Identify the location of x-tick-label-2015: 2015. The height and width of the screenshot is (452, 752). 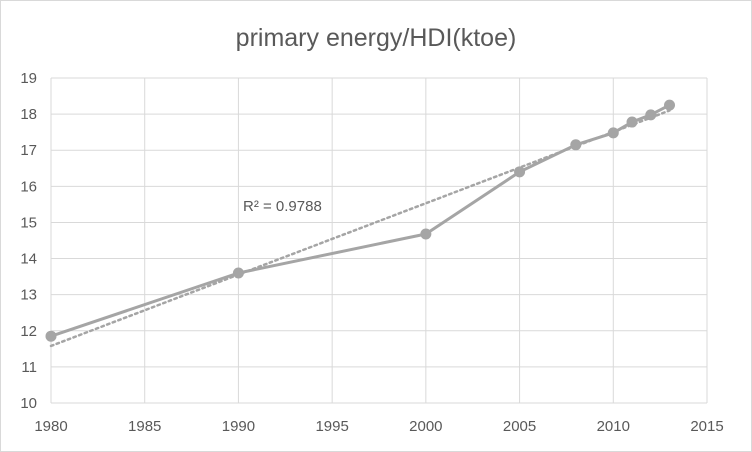
(706, 426).